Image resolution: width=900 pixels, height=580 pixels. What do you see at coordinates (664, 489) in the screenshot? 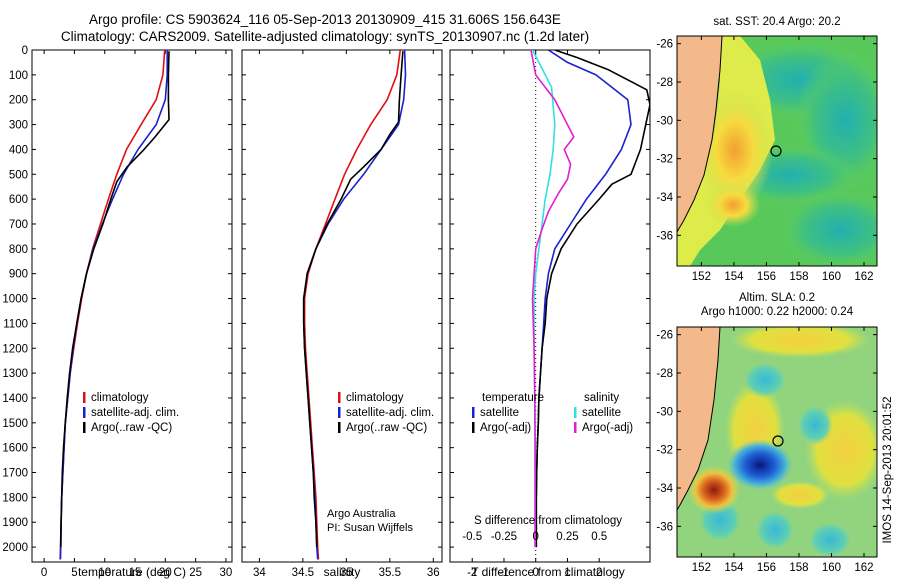
I see `sla-map-ytick-label: -34` at bounding box center [664, 489].